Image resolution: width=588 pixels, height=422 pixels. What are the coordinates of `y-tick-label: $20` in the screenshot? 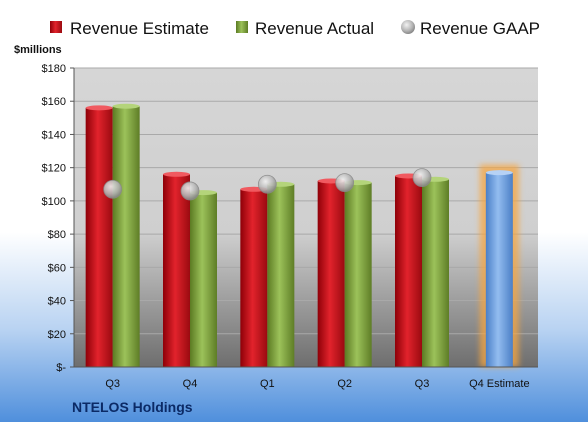 It's located at (57, 335).